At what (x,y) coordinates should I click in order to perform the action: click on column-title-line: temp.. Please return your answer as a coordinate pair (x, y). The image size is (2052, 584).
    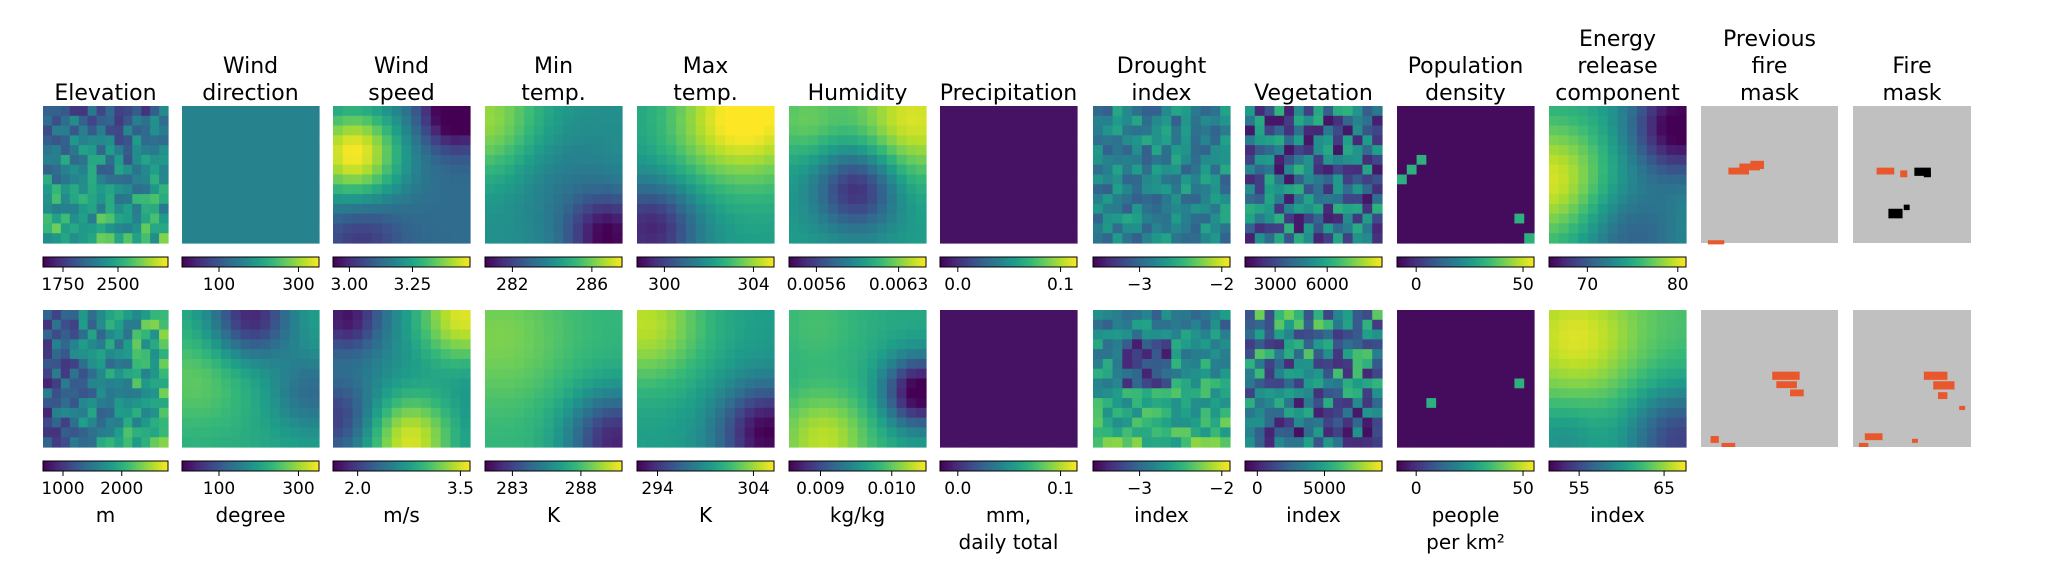
    Looking at the image, I should click on (705, 93).